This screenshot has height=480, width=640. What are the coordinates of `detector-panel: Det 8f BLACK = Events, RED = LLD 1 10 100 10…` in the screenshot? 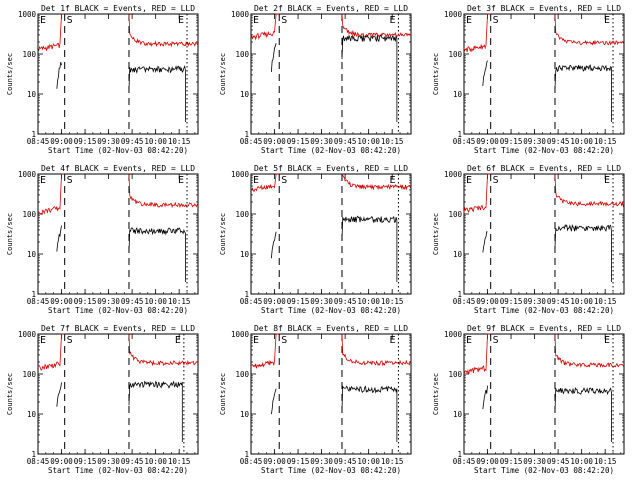 It's located at (315, 399).